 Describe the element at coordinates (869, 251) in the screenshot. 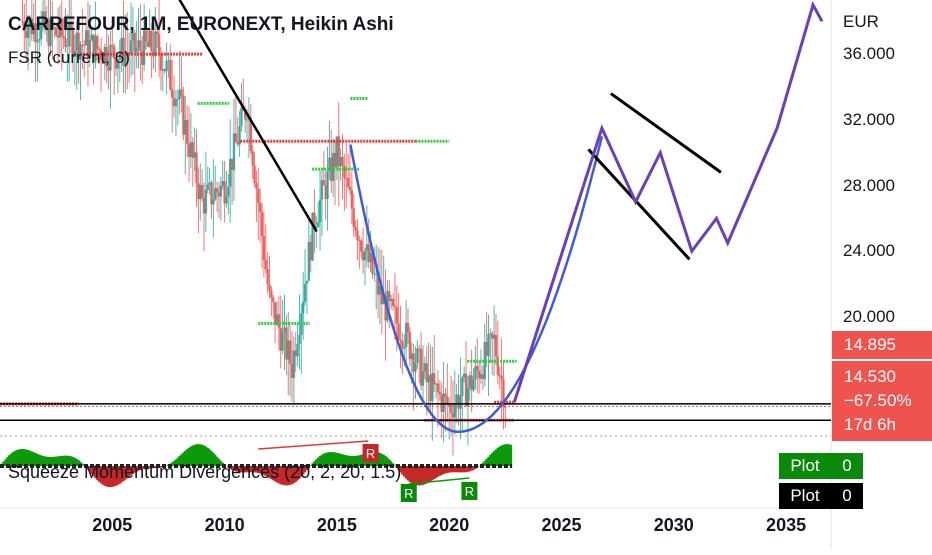

I see `y-tick-label: 24.000` at that location.